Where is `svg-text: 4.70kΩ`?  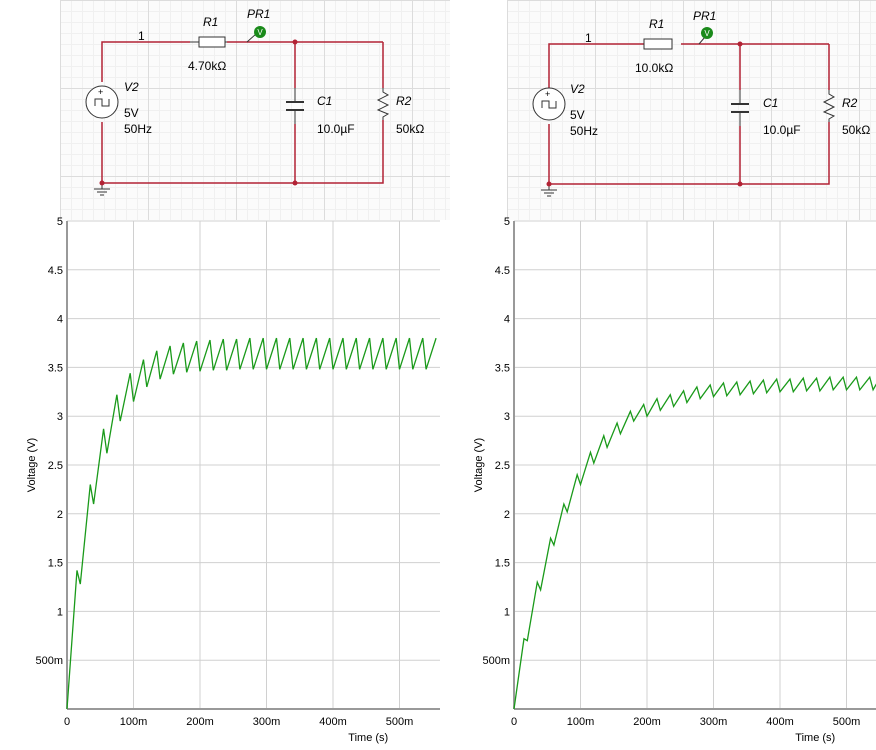 svg-text: 4.70kΩ is located at coordinates (207, 66).